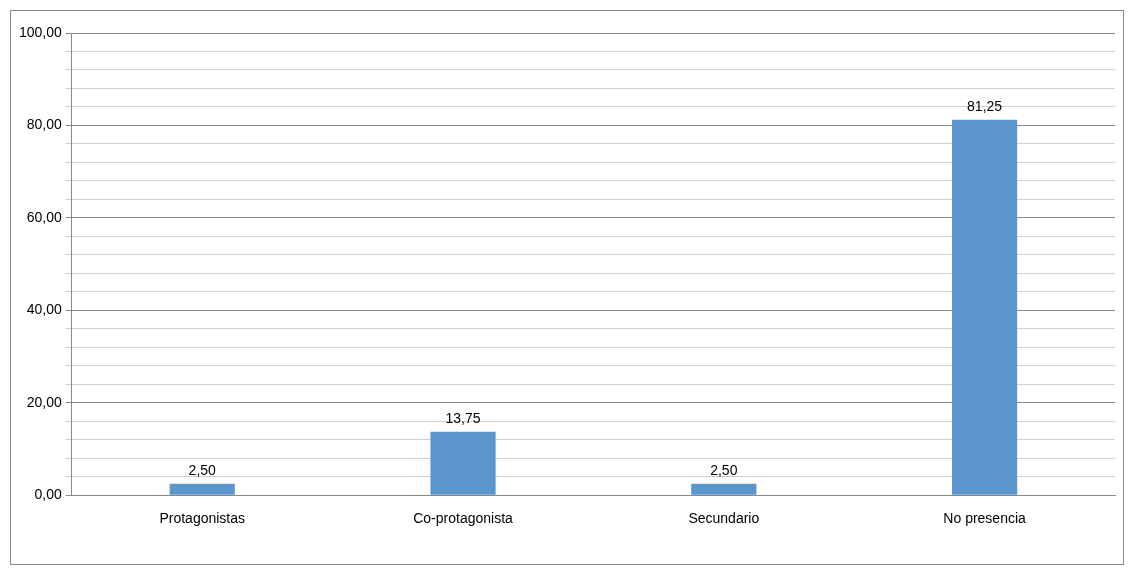 The height and width of the screenshot is (572, 1132). I want to click on y-tick-label: 80,00, so click(44, 124).